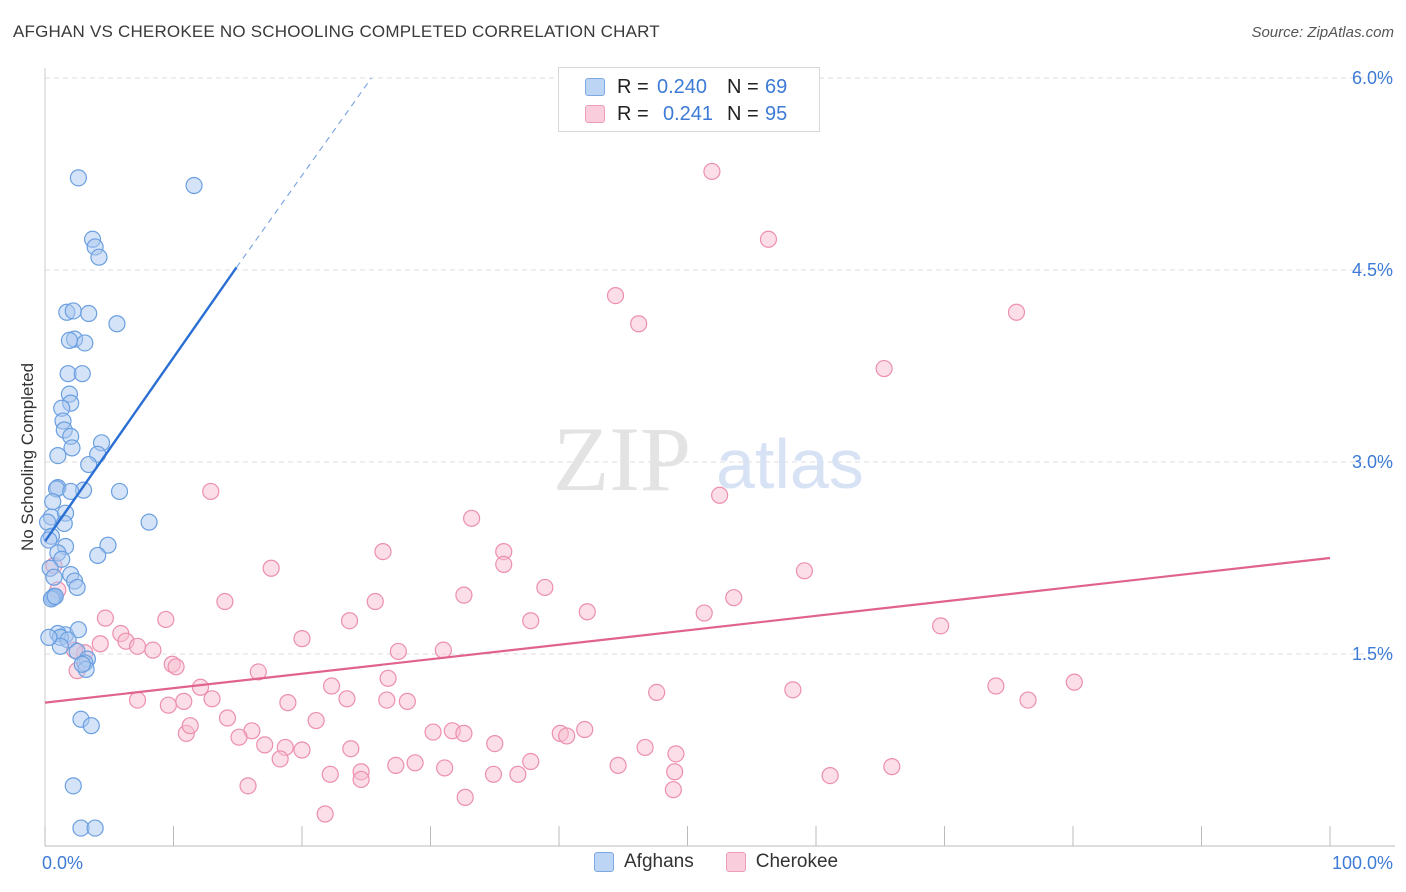 The height and width of the screenshot is (892, 1406). Describe the element at coordinates (62, 863) in the screenshot. I see `x-tick-label: 0.0%` at that location.